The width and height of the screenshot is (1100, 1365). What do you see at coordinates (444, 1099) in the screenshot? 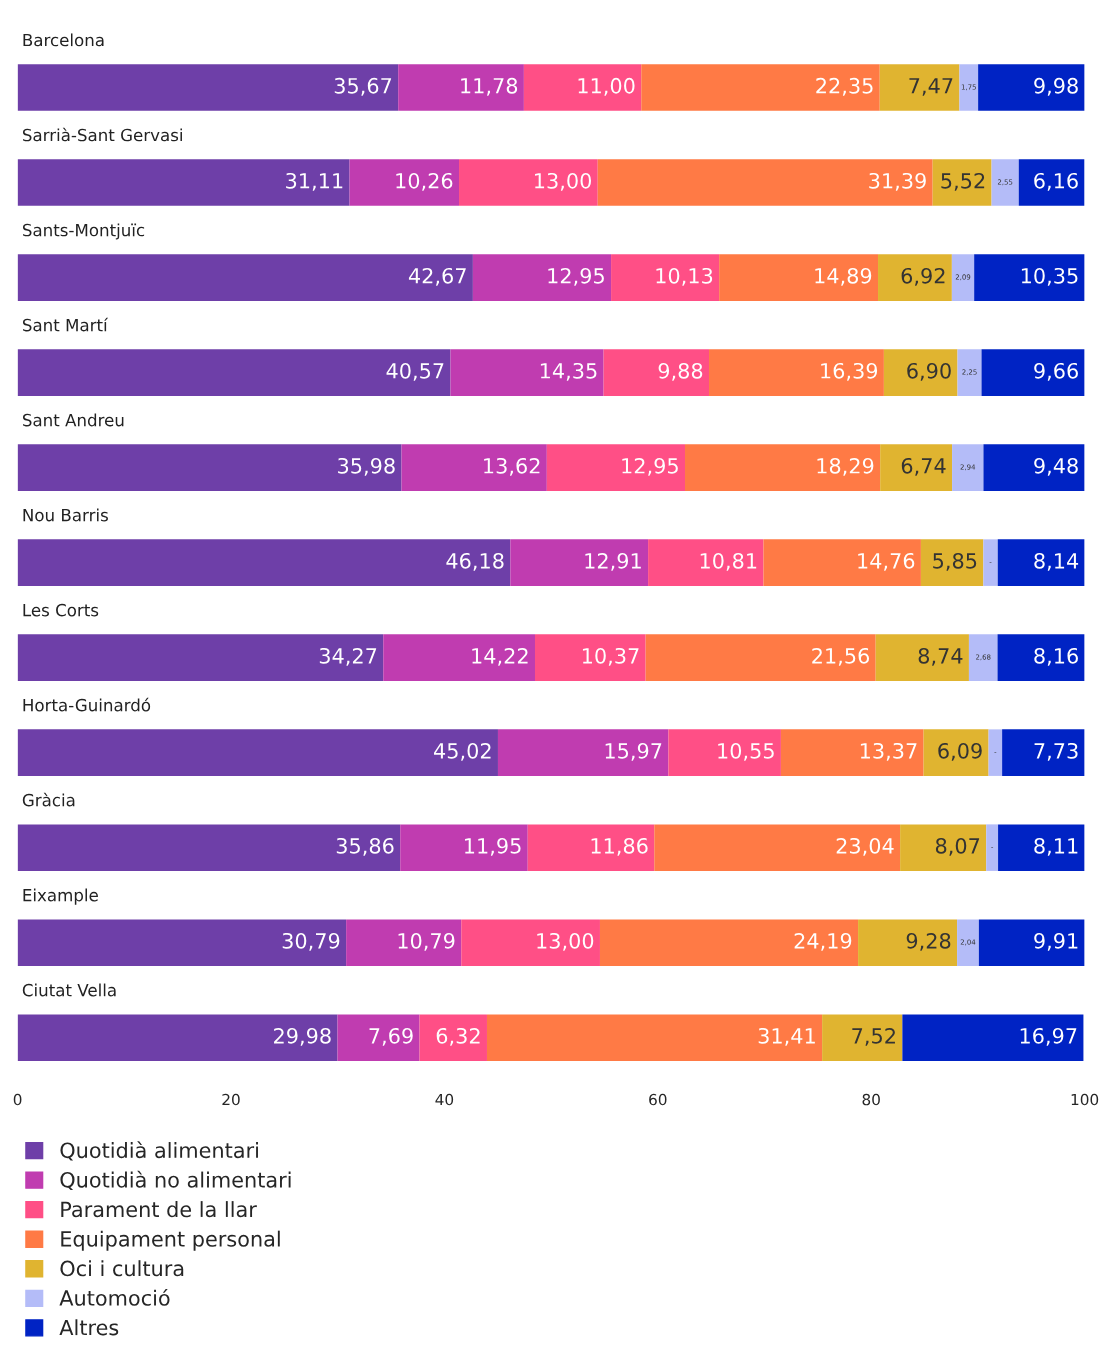
I see `x-tick-label: 40` at bounding box center [444, 1099].